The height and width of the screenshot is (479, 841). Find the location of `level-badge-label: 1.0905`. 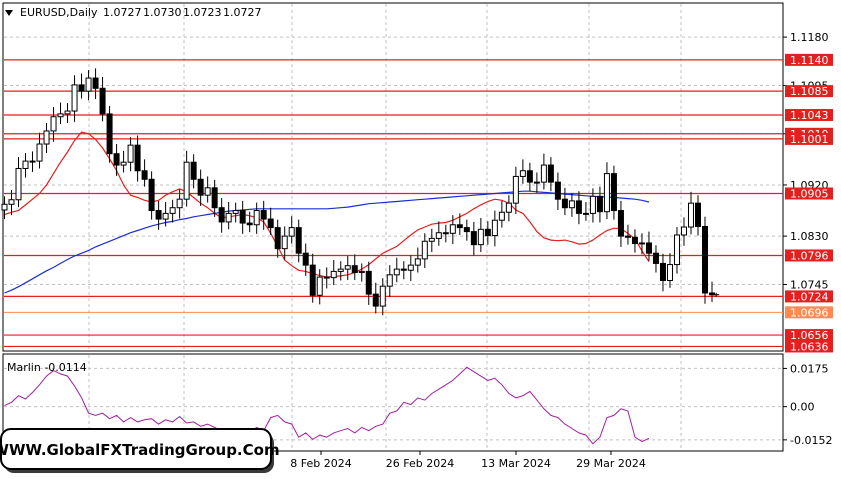

level-badge-label: 1.0905 is located at coordinates (809, 193).